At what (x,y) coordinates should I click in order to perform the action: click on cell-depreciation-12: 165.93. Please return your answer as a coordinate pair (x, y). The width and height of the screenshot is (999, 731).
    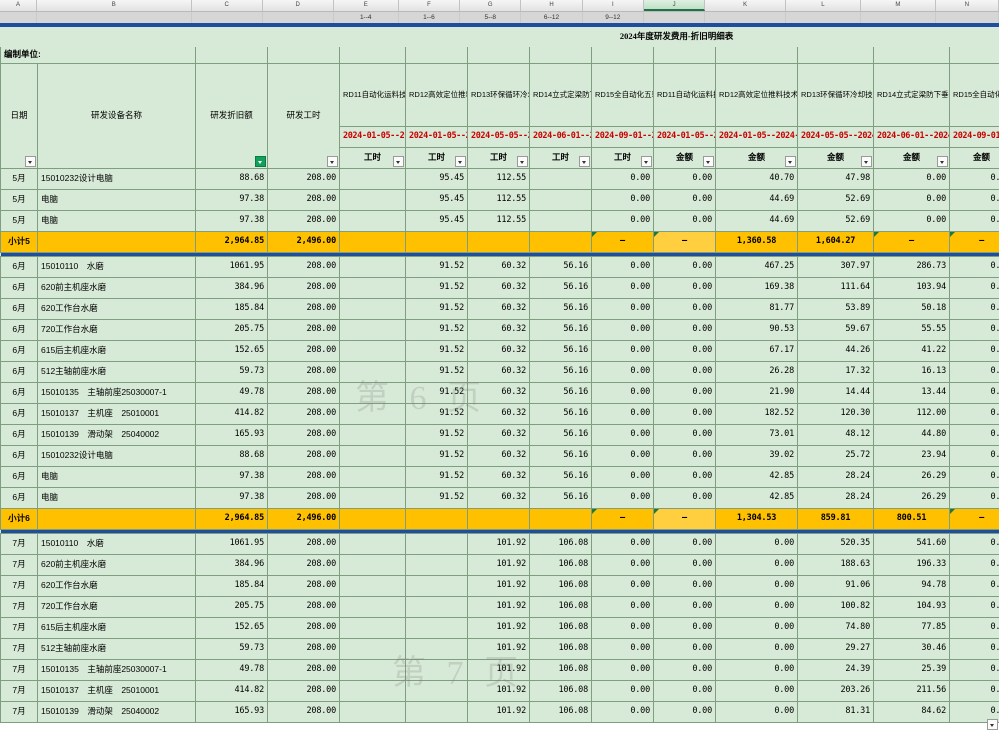
    Looking at the image, I should click on (231, 435).